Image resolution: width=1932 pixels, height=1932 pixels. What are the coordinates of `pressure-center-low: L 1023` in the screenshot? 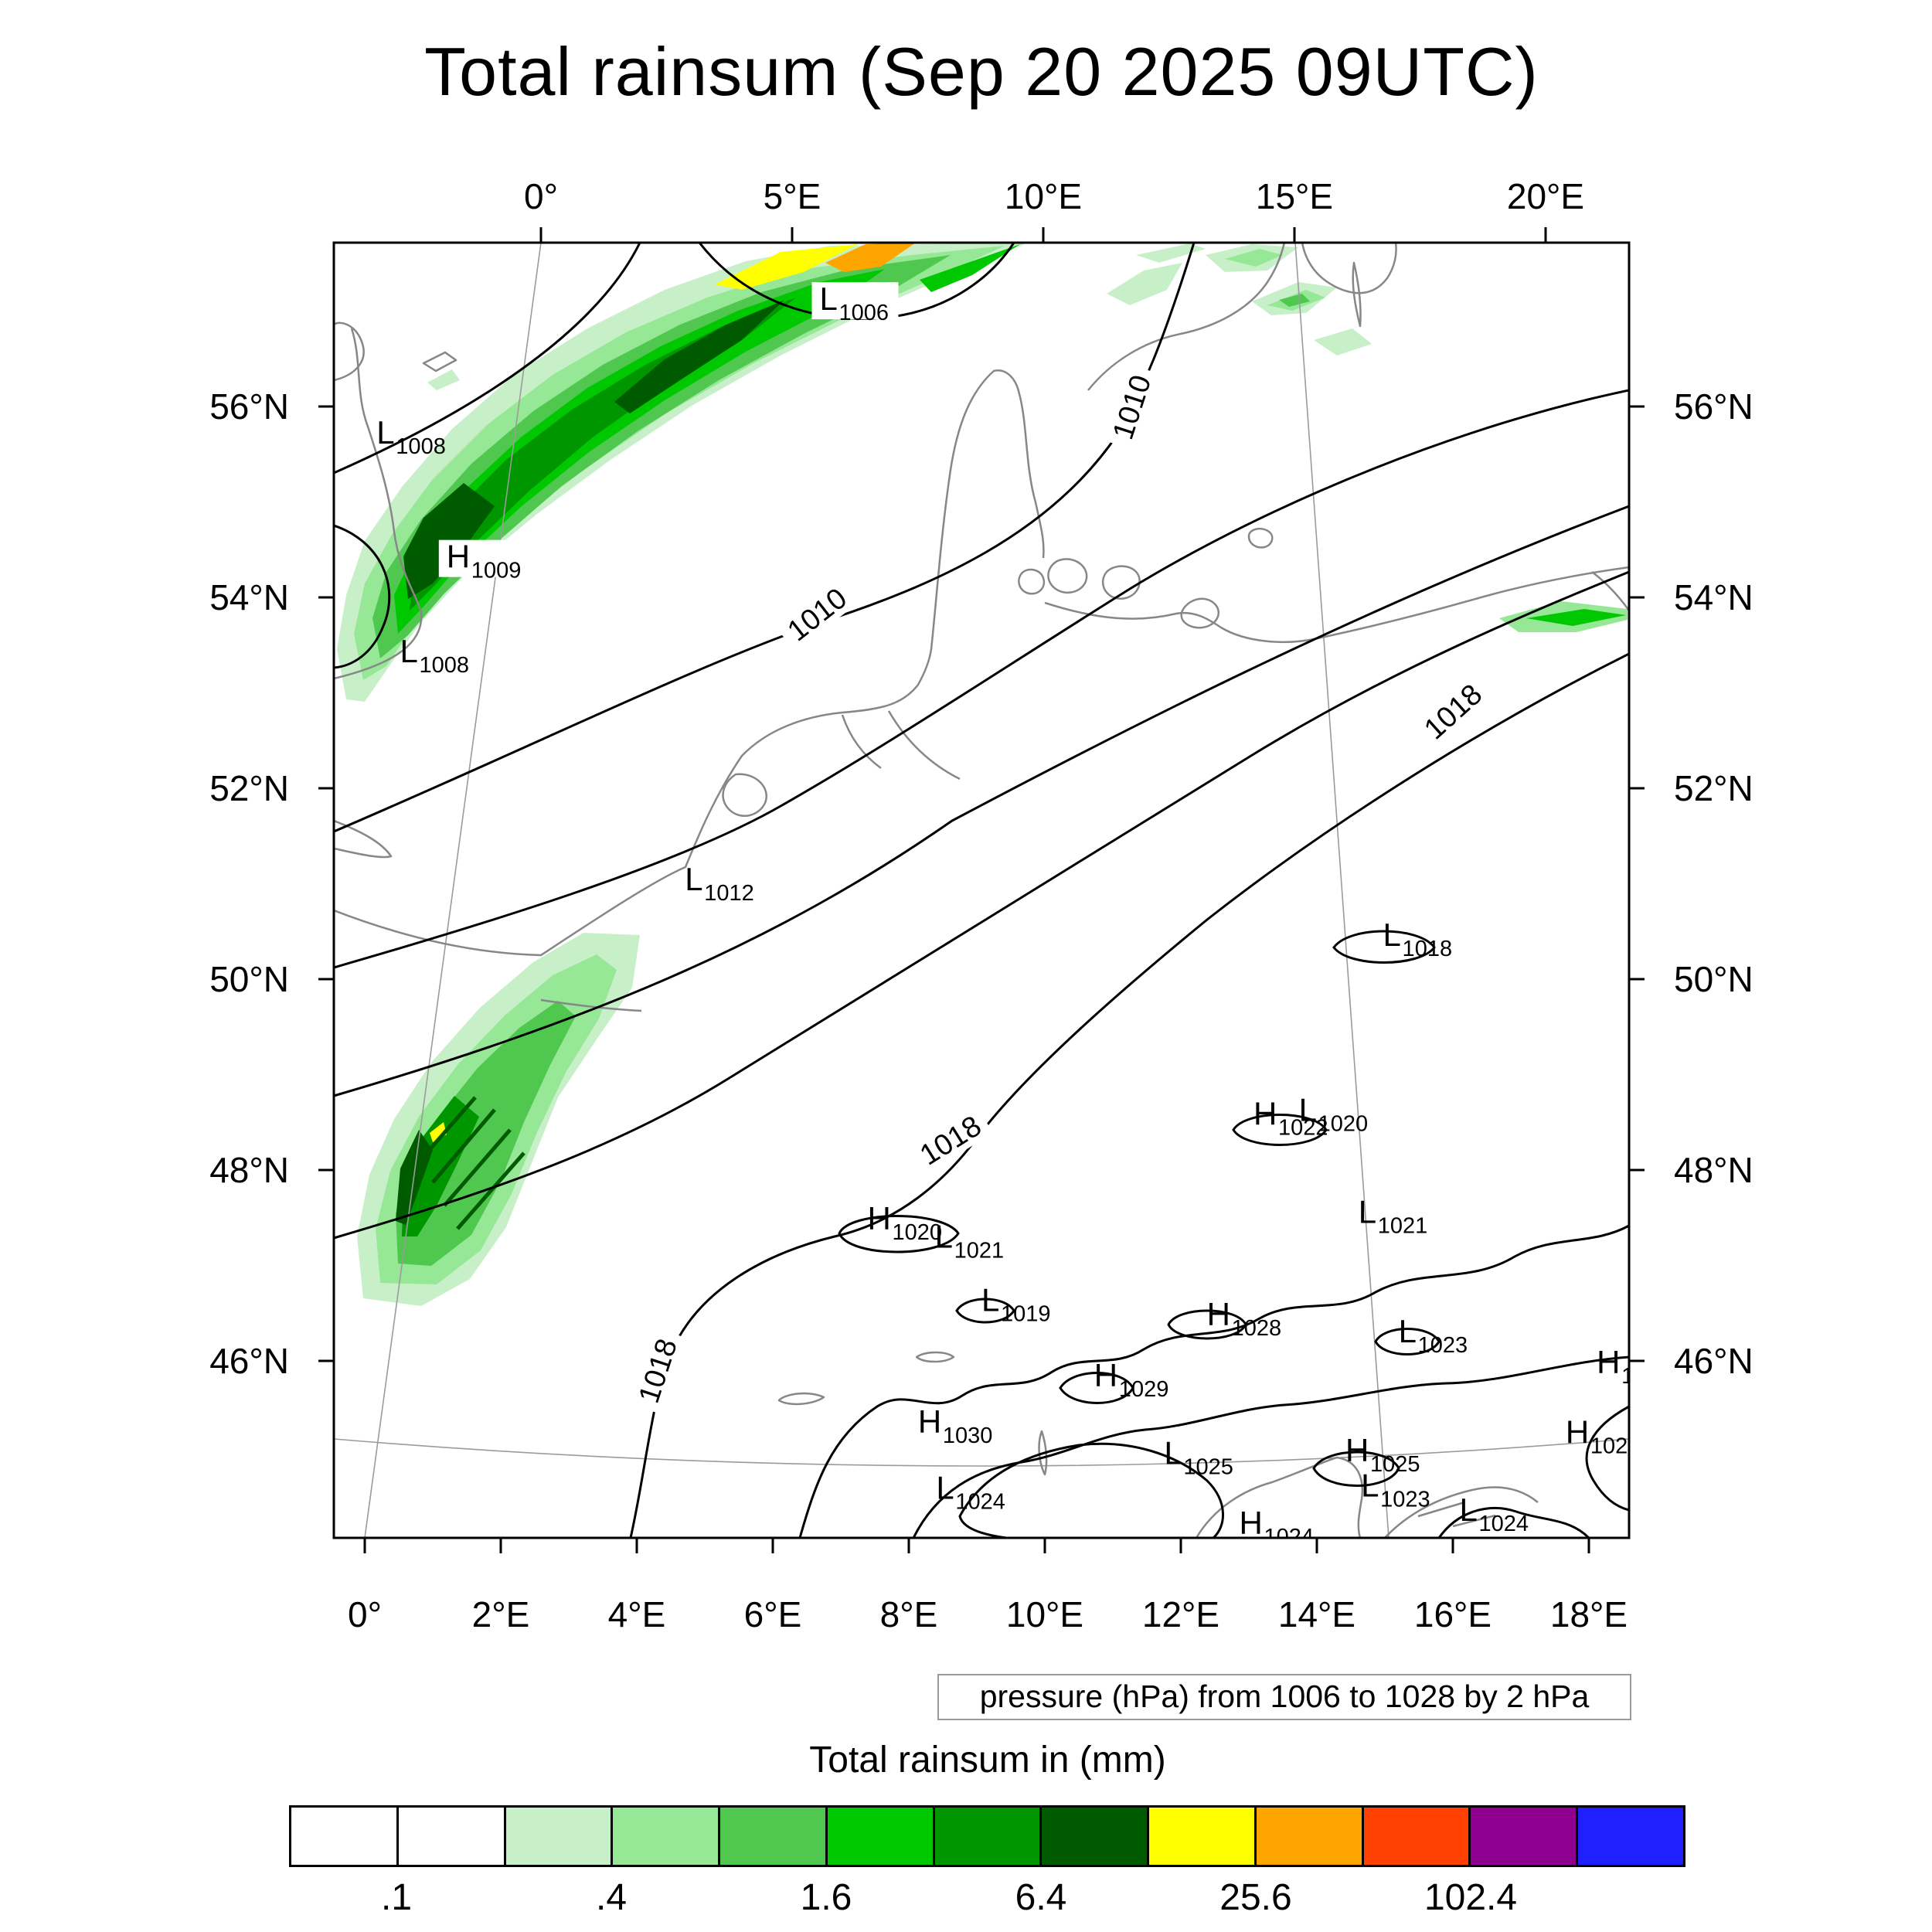 It's located at (1396, 1490).